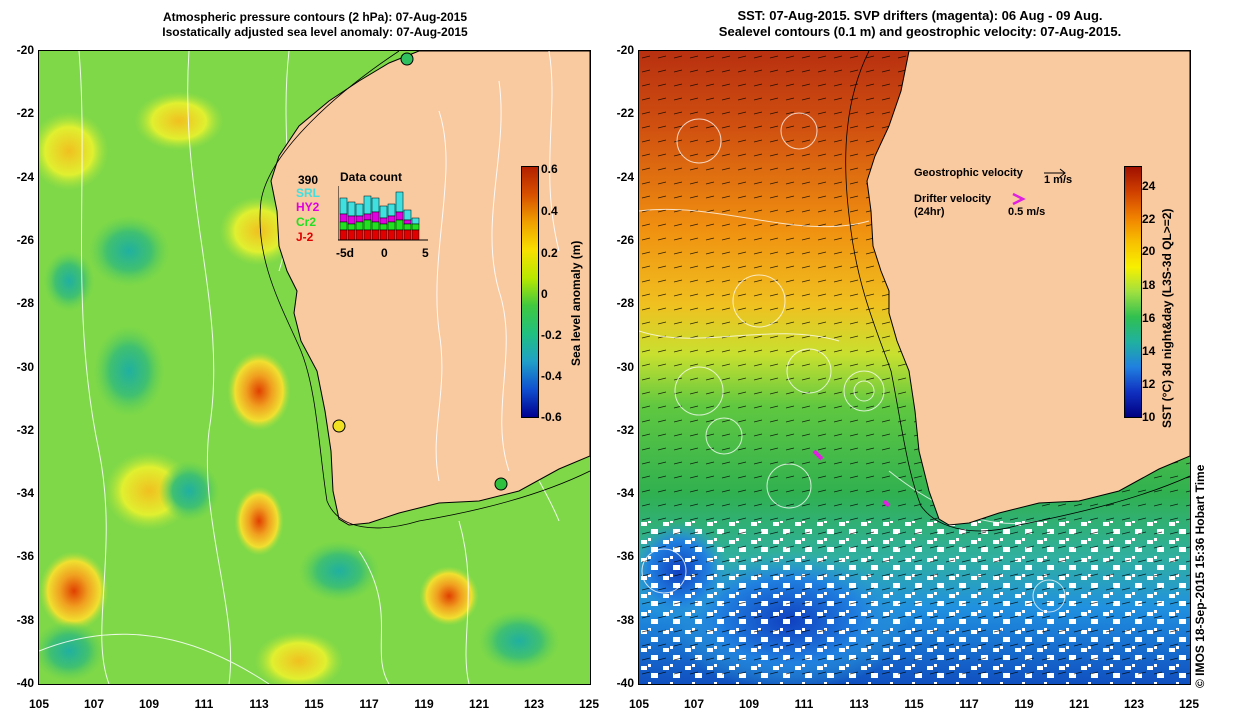 This screenshot has width=1250, height=720. What do you see at coordinates (25, 367) in the screenshot?
I see `left-ytick-6: -30` at bounding box center [25, 367].